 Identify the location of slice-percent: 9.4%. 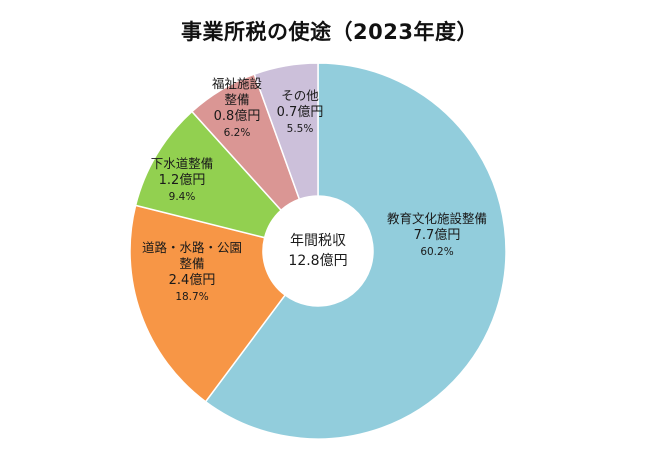
(182, 197).